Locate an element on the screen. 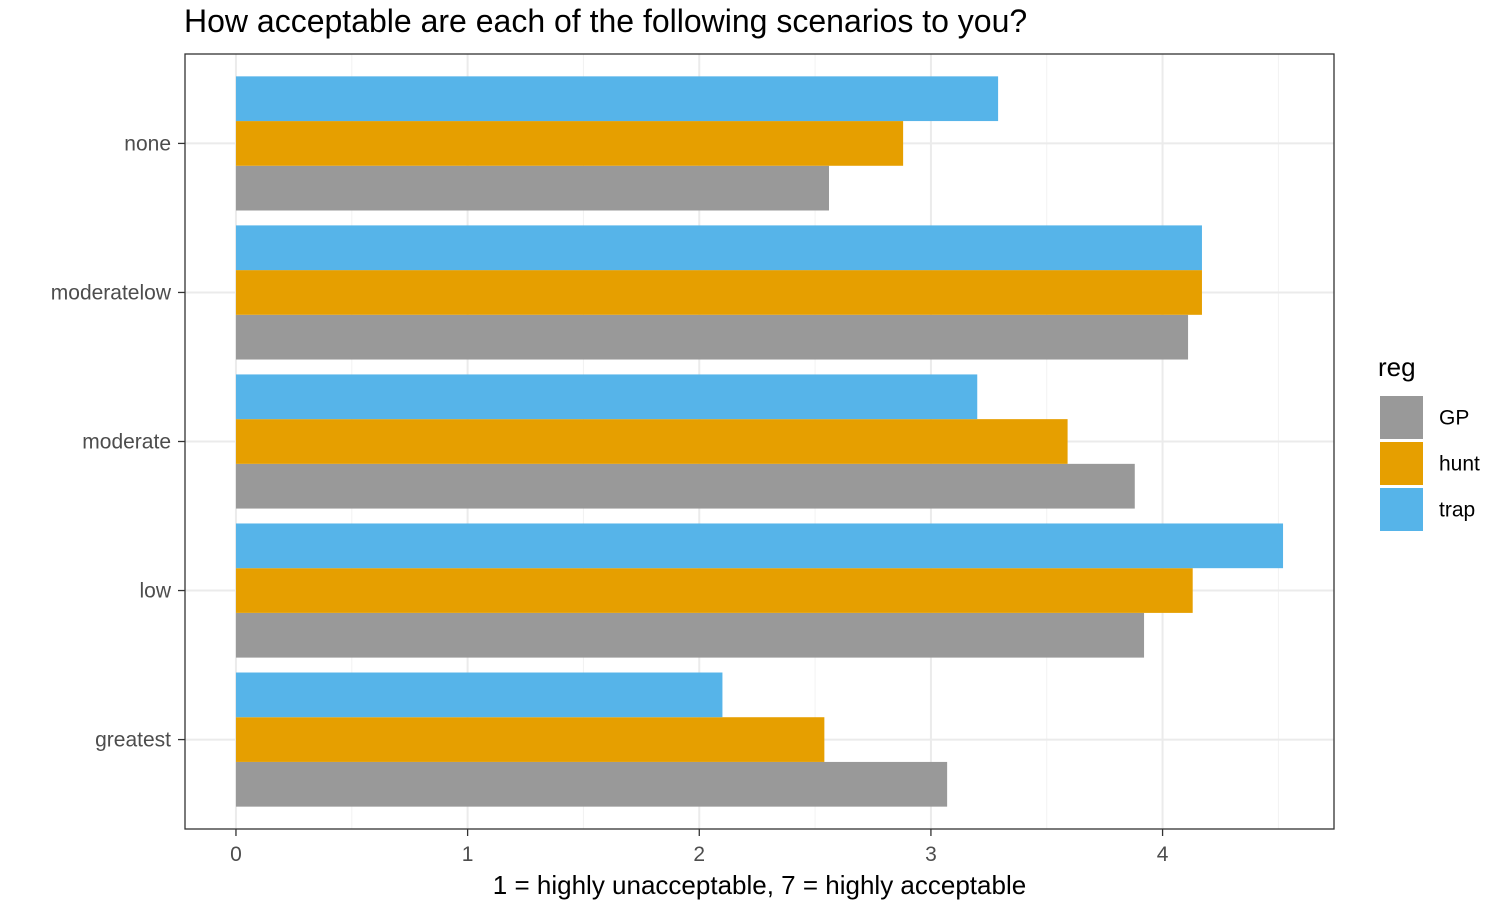 The width and height of the screenshot is (1508, 908). bar-hunt-moderate is located at coordinates (651, 441).